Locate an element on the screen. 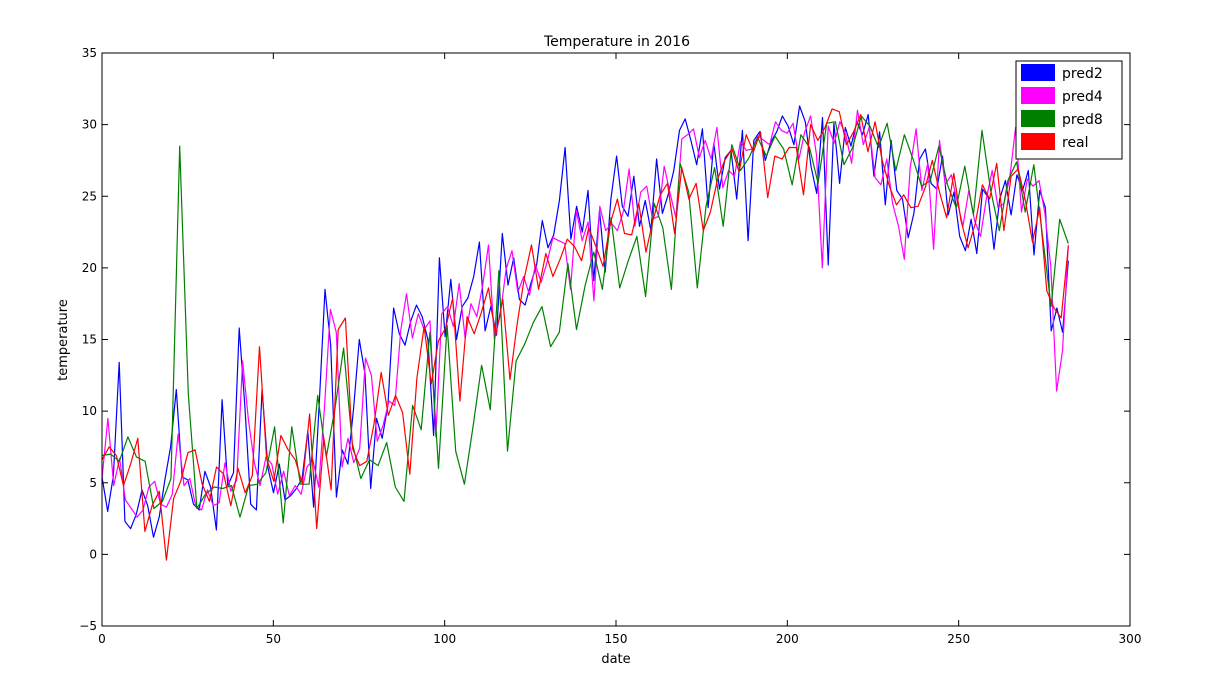  y-tick-label: 30 is located at coordinates (89, 125).